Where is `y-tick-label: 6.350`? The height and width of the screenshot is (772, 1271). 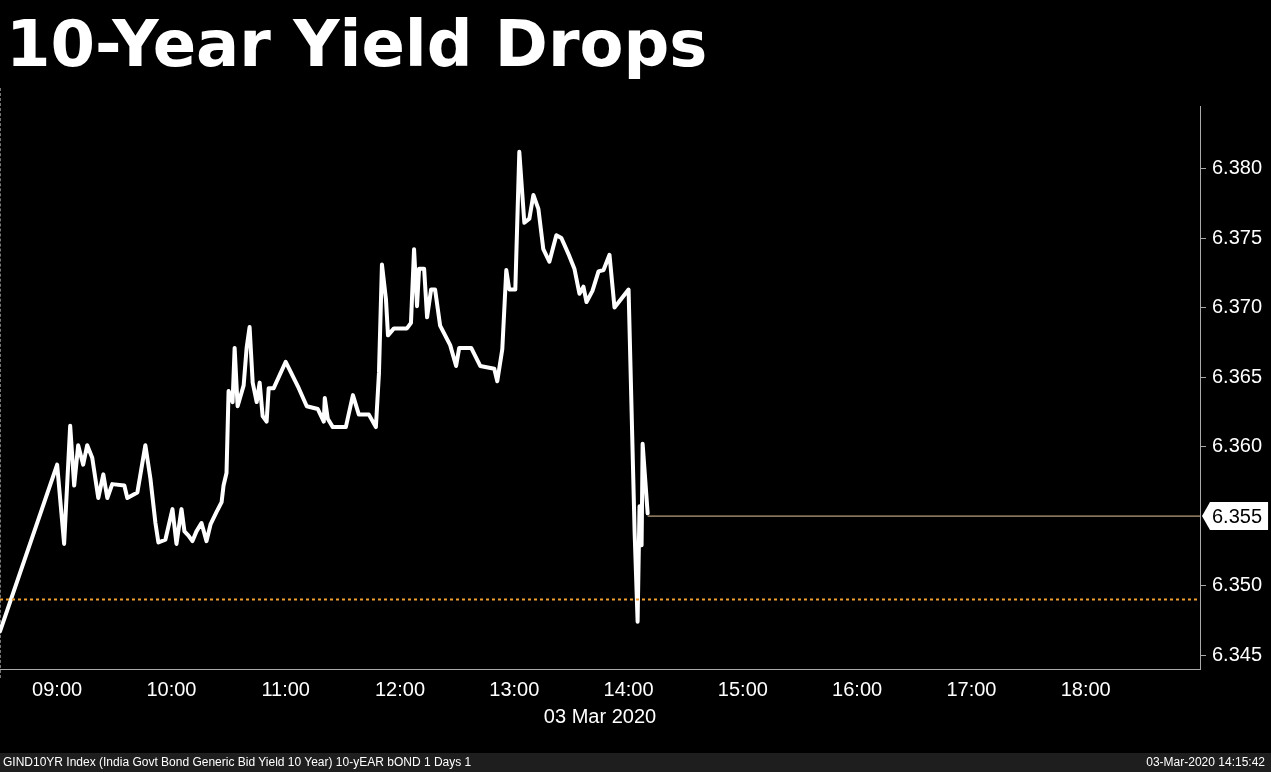
y-tick-label: 6.350 is located at coordinates (1237, 584).